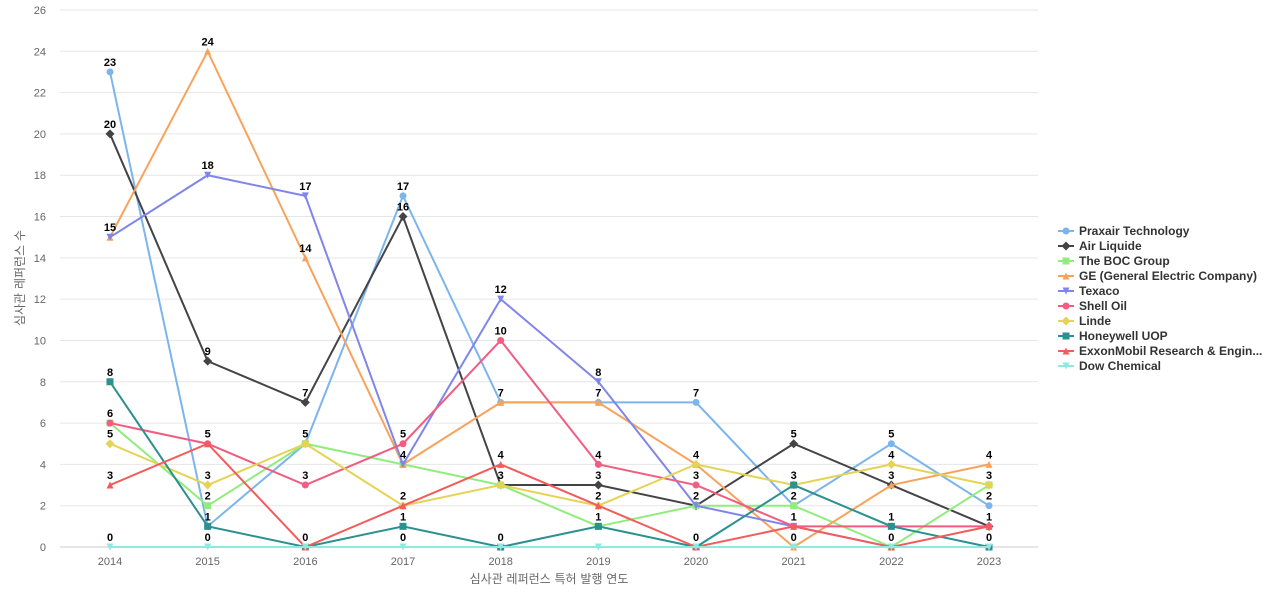  What do you see at coordinates (1095, 321) in the screenshot?
I see `legend-label: Linde` at bounding box center [1095, 321].